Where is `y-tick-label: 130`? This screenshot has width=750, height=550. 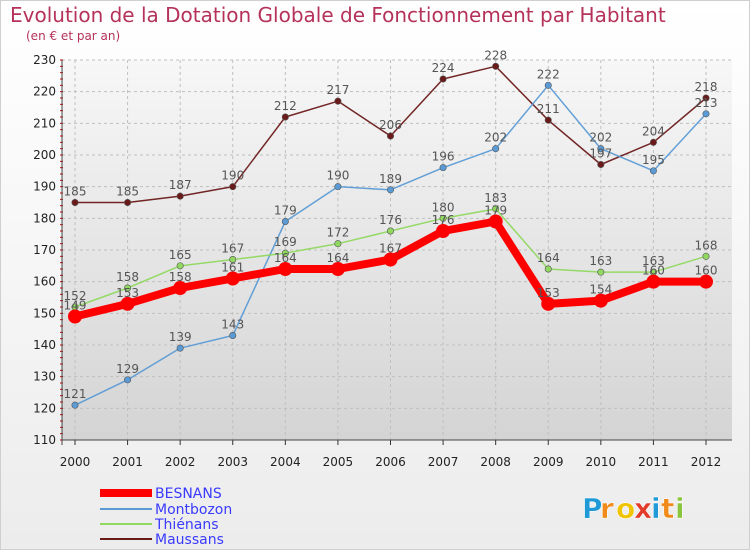 y-tick-label: 130 is located at coordinates (44, 377).